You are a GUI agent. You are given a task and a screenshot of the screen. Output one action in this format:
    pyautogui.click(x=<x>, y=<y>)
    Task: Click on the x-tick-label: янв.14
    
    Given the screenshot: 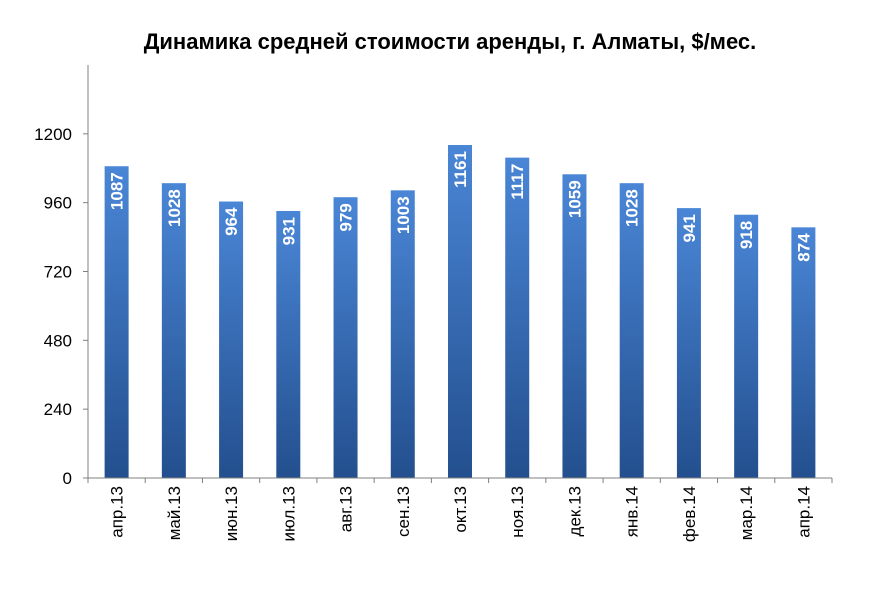 What is the action you would take?
    pyautogui.click(x=632, y=511)
    